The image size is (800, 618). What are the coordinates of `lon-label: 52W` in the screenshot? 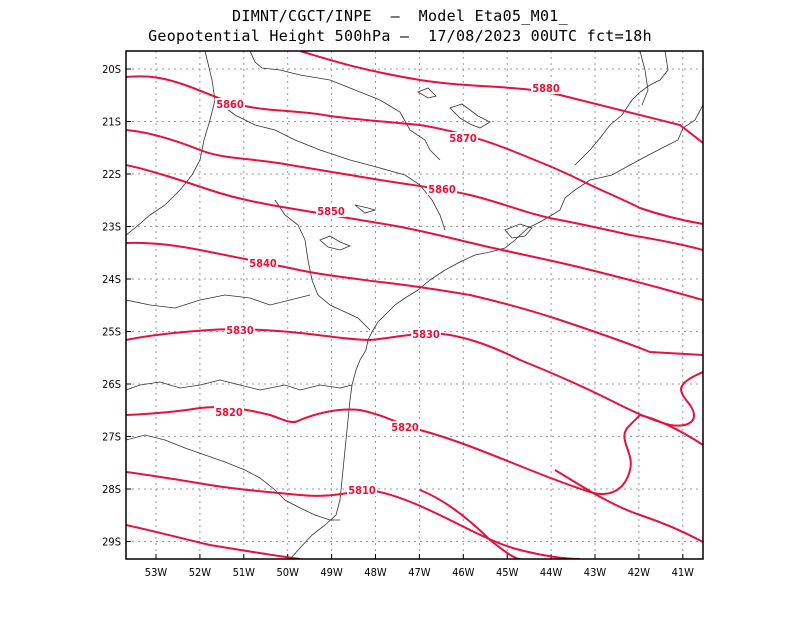 It's located at (200, 572).